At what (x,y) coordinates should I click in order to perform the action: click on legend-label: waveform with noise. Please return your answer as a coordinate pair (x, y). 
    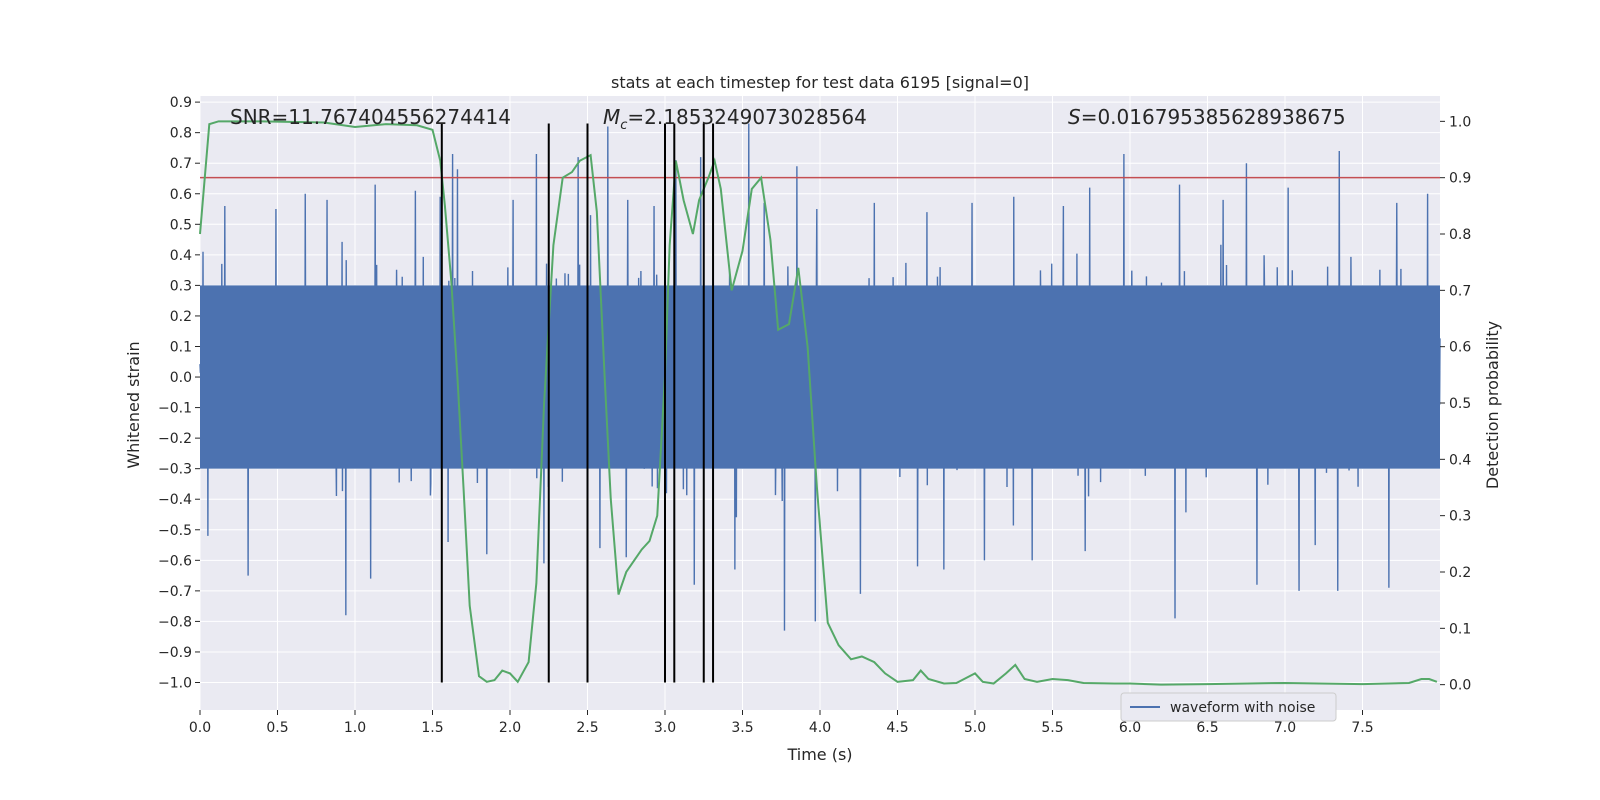
    Looking at the image, I should click on (1242, 708).